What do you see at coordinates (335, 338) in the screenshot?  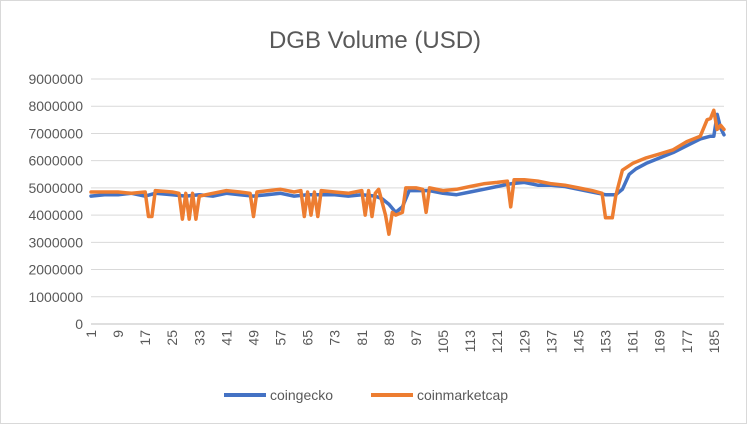 I see `x-tick-label: 73` at bounding box center [335, 338].